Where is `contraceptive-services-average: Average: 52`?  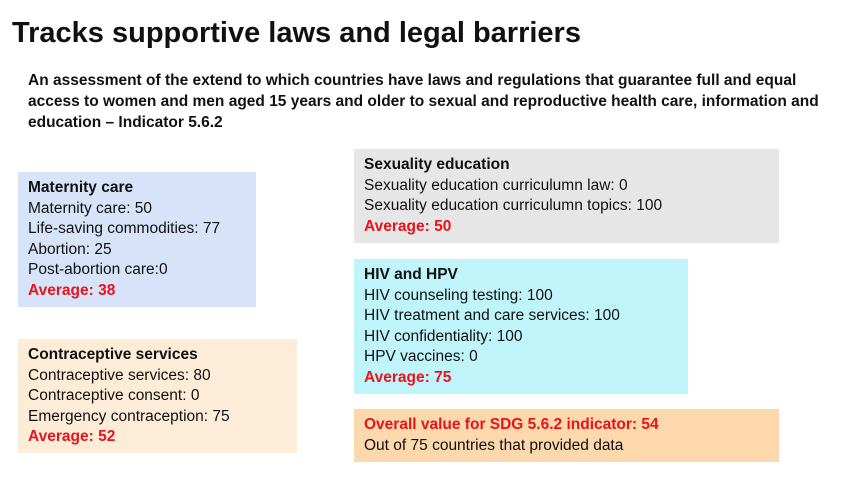
contraceptive-services-average: Average: 52 is located at coordinates (72, 437).